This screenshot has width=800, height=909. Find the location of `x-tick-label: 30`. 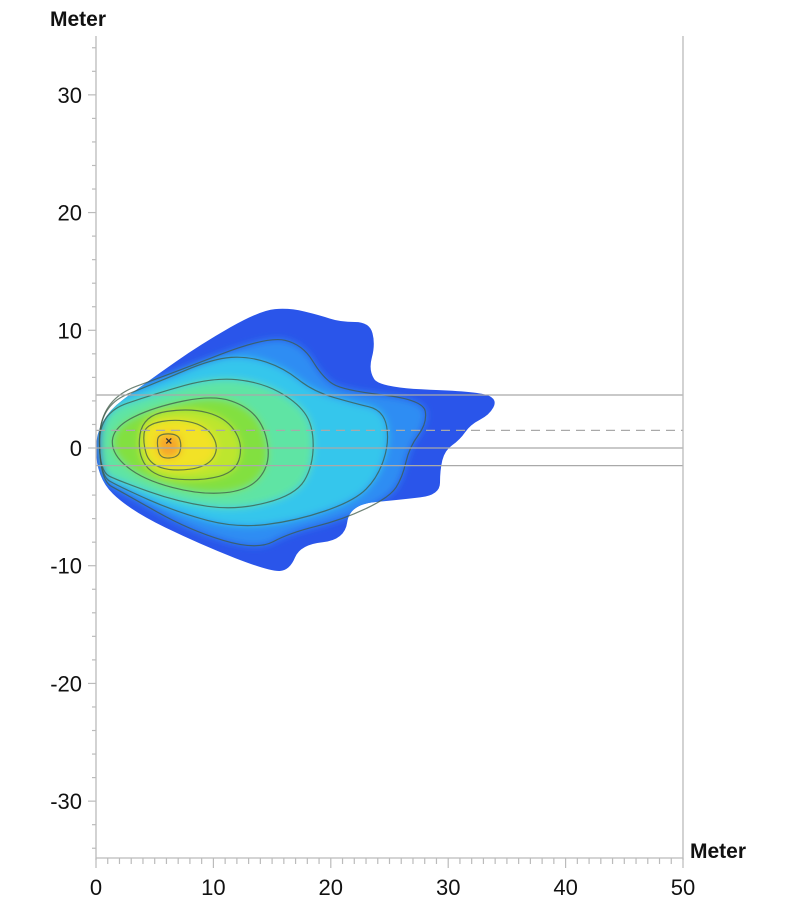

x-tick-label: 30 is located at coordinates (448, 887).